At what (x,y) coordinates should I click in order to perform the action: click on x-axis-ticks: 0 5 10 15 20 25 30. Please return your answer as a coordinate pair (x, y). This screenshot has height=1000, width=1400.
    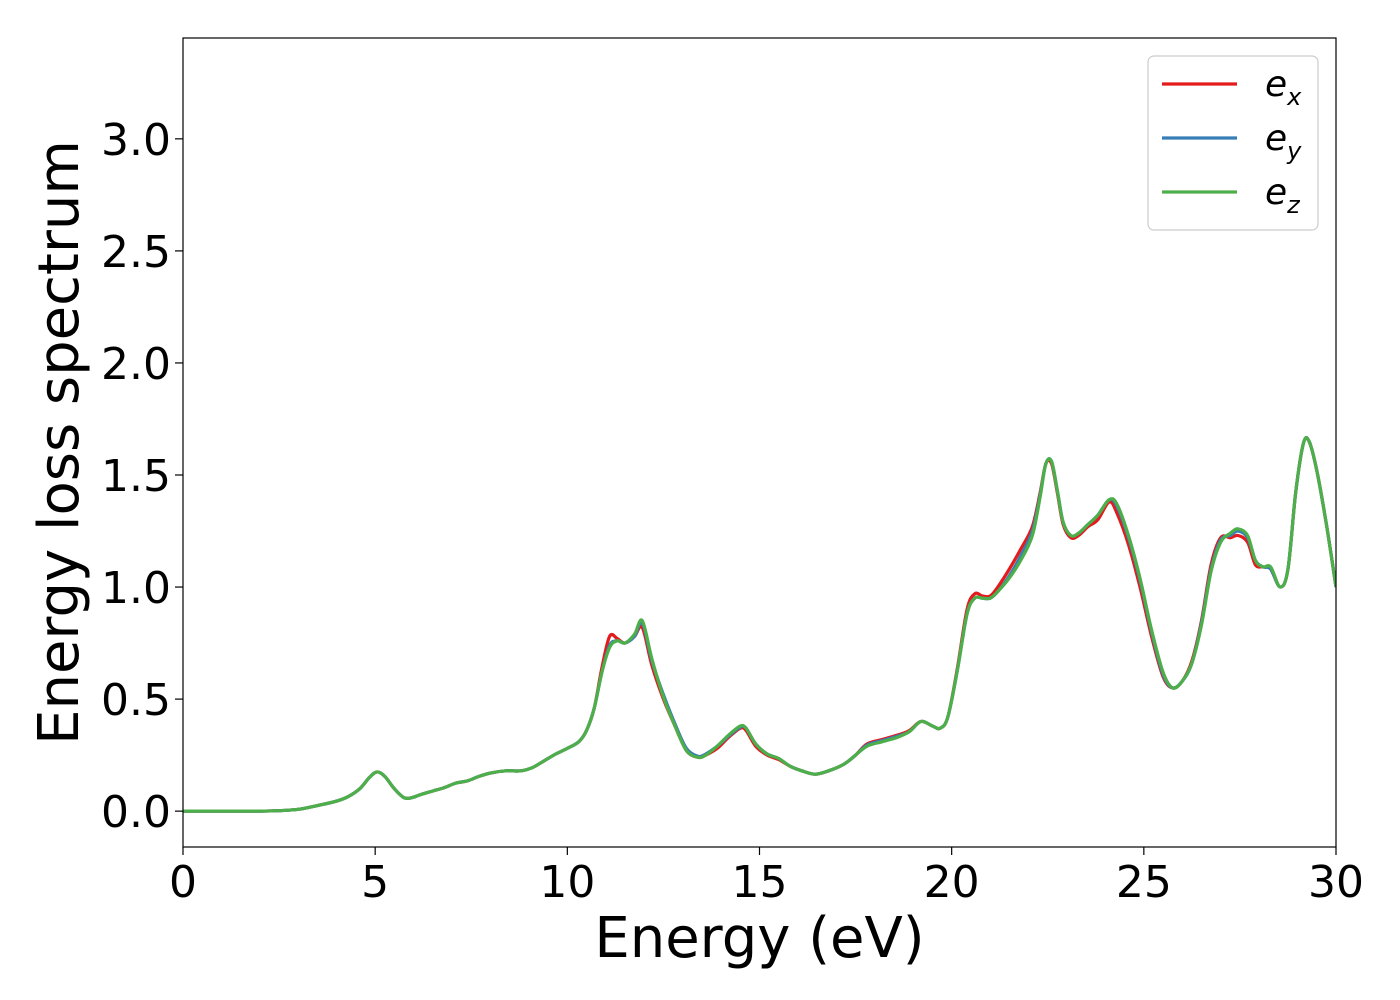
    Looking at the image, I should click on (766, 877).